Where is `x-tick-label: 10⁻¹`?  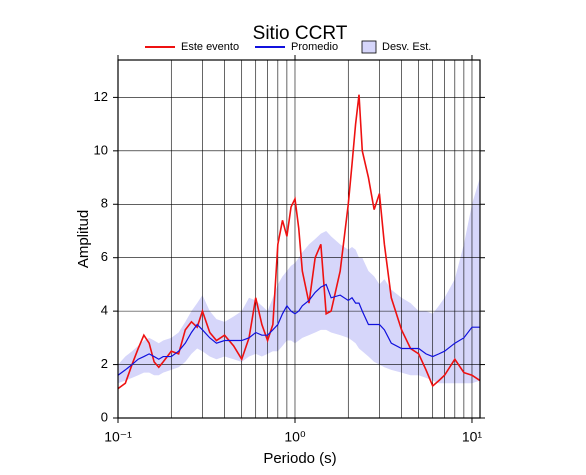 x-tick-label: 10⁻¹ is located at coordinates (118, 437).